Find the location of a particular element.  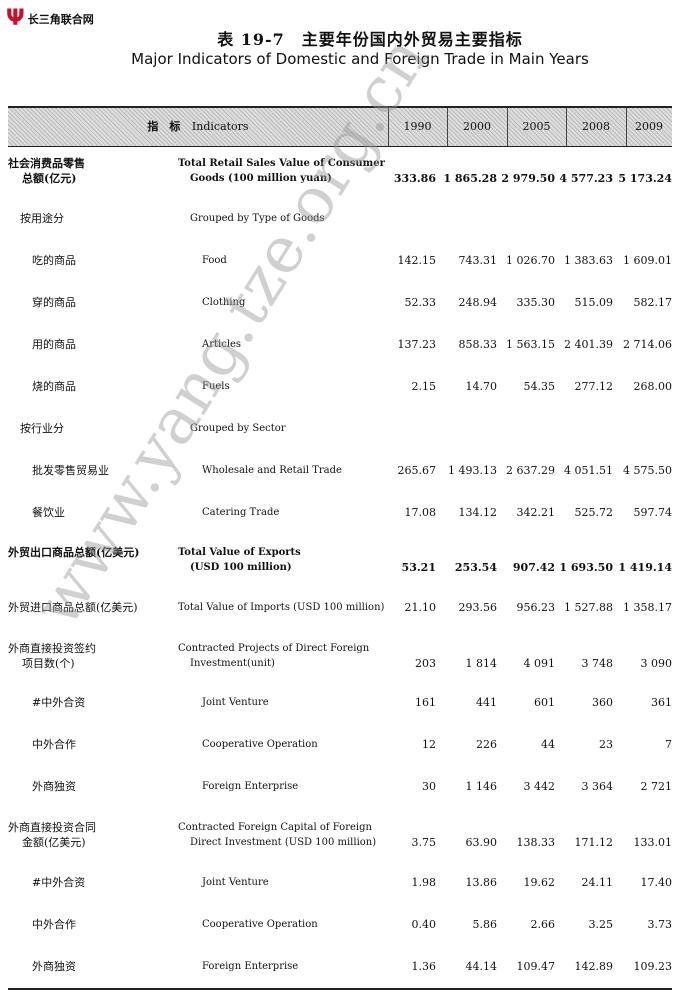

header-indicator: 指 标 Indicators is located at coordinates (198, 127).